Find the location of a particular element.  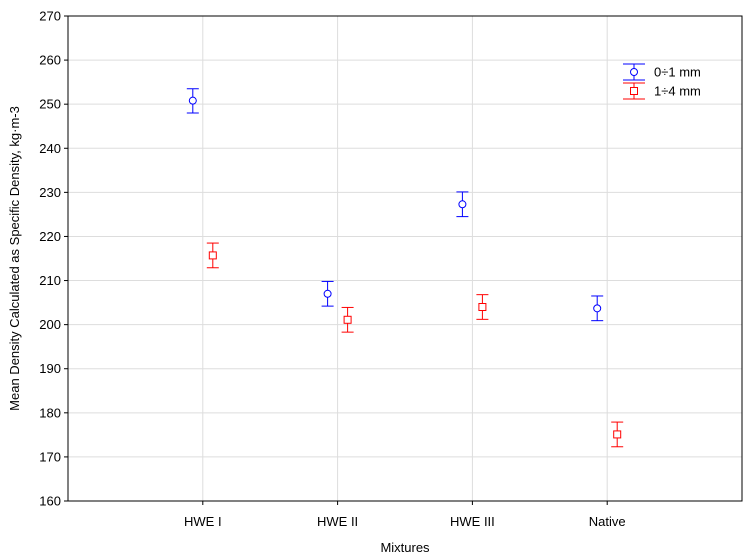

y-tick-label: 260 is located at coordinates (50, 60).